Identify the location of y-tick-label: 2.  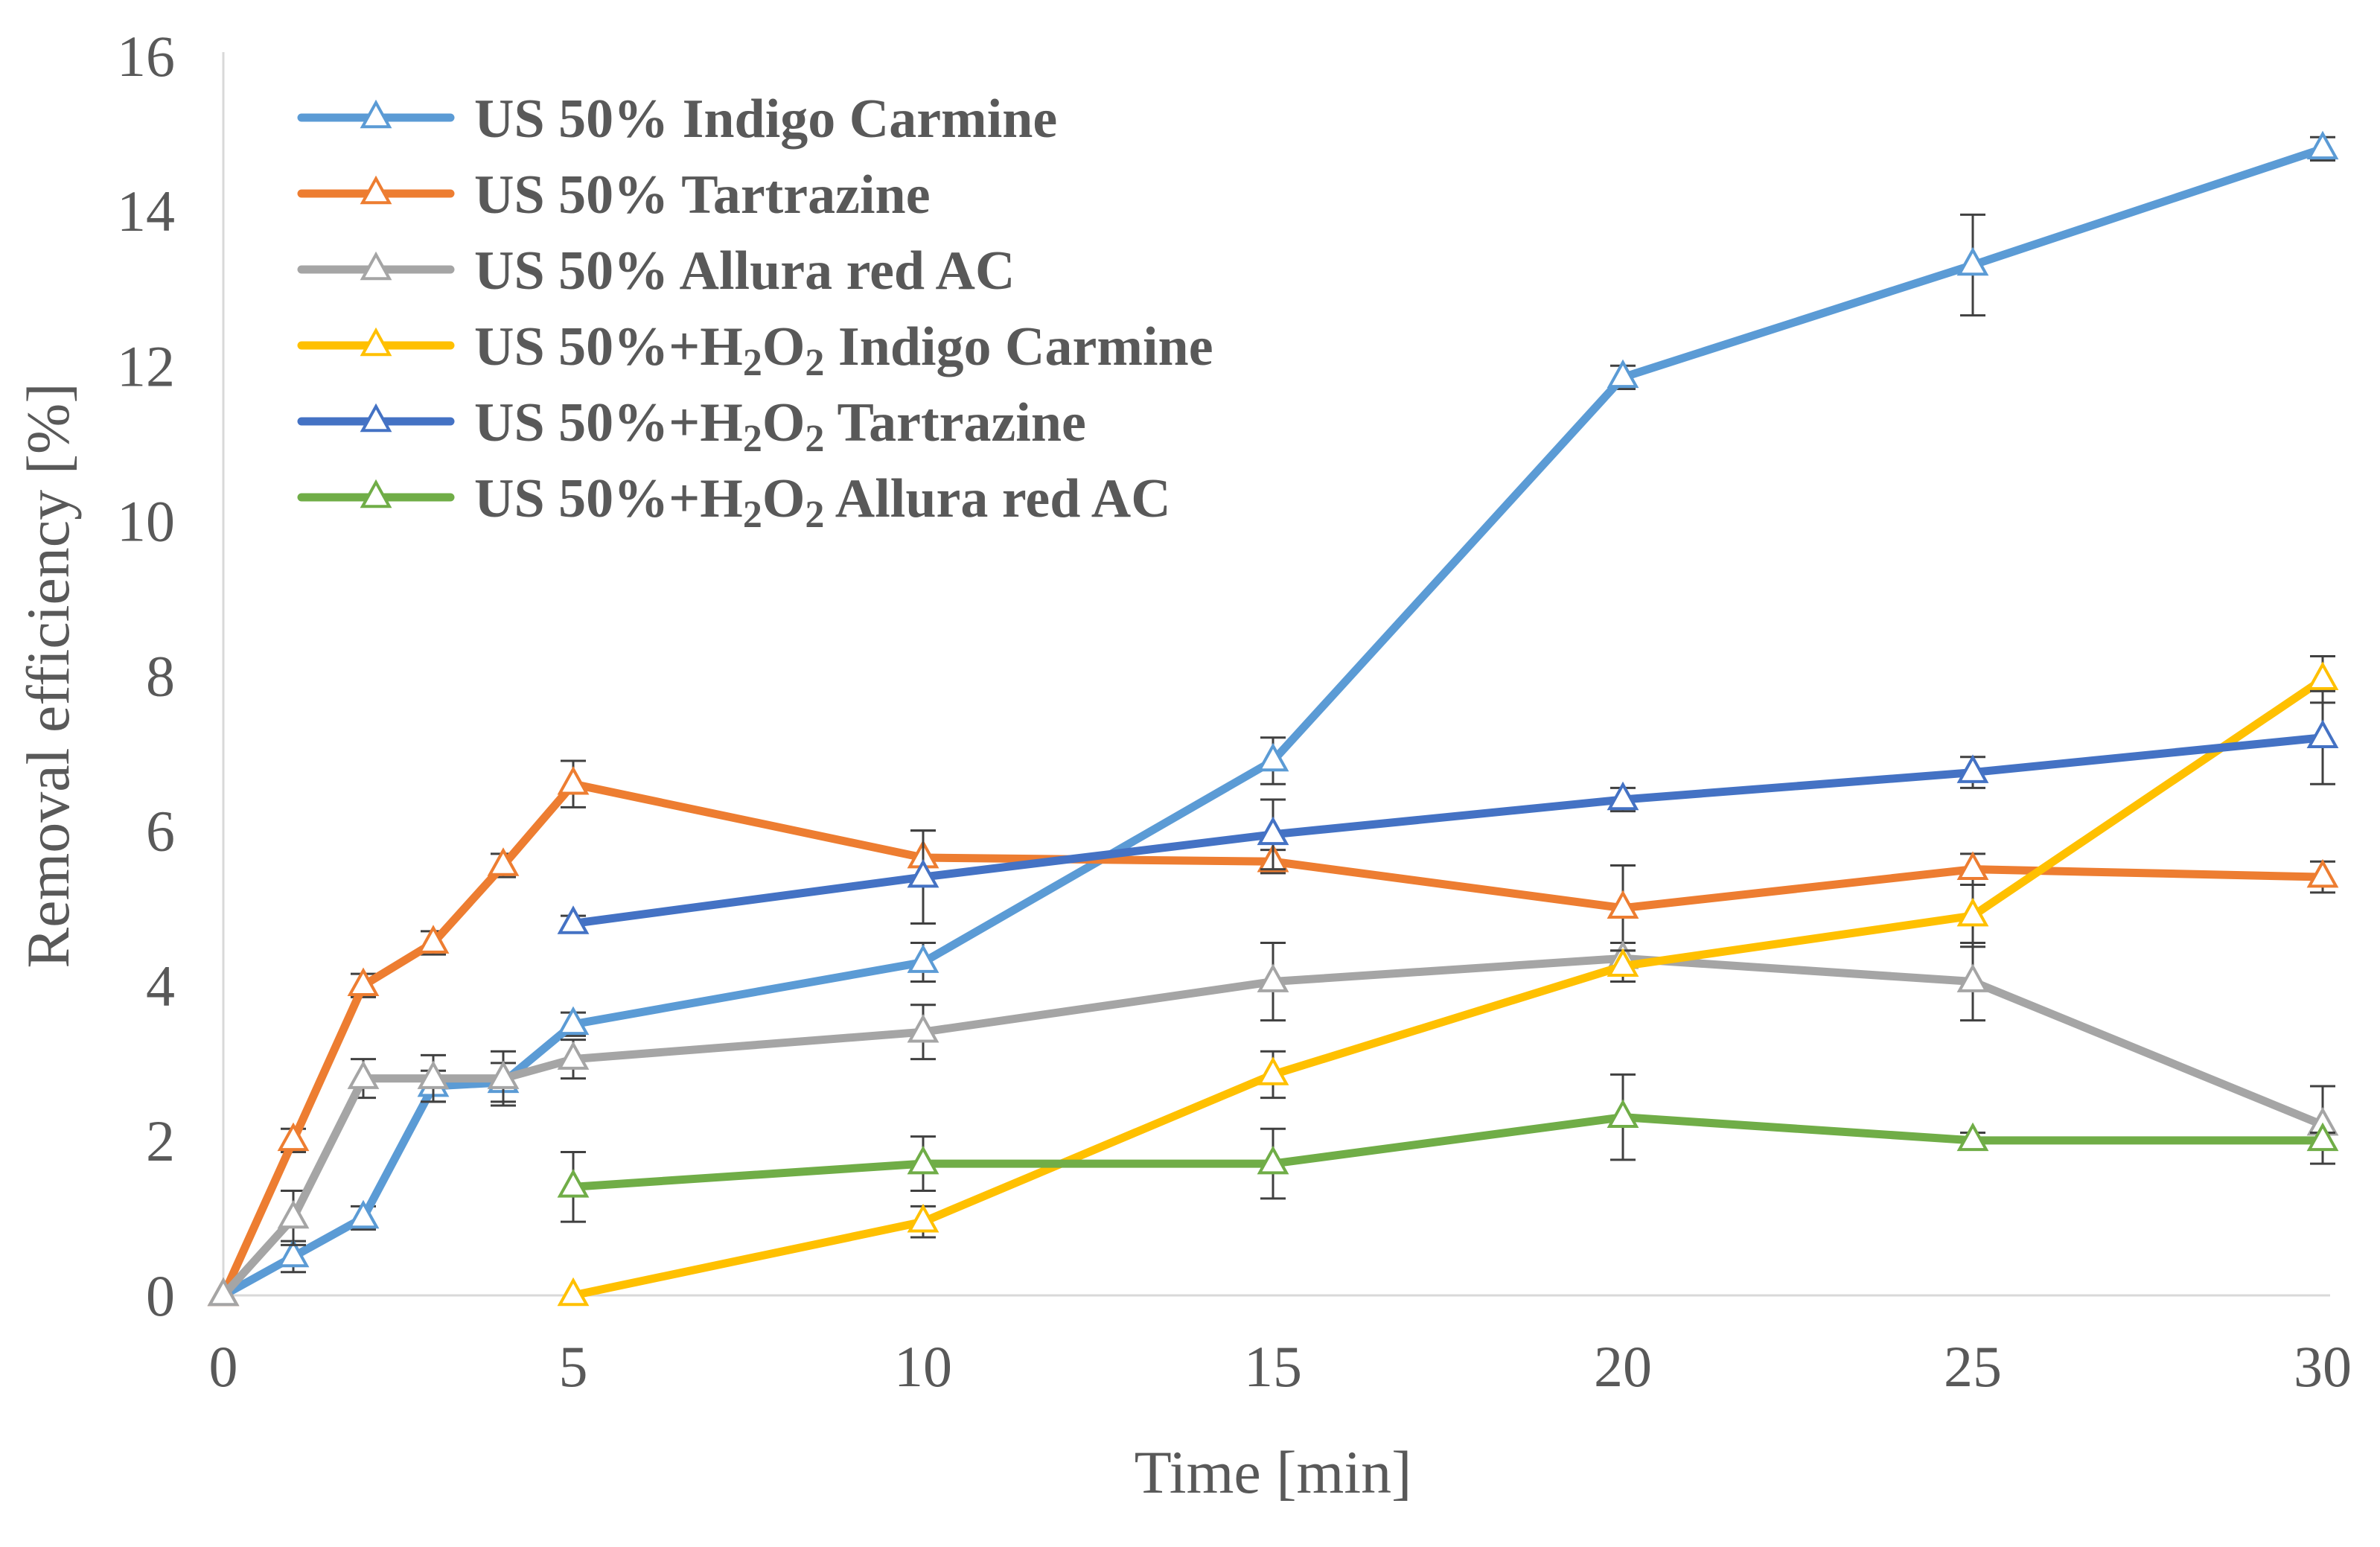
(160, 1141).